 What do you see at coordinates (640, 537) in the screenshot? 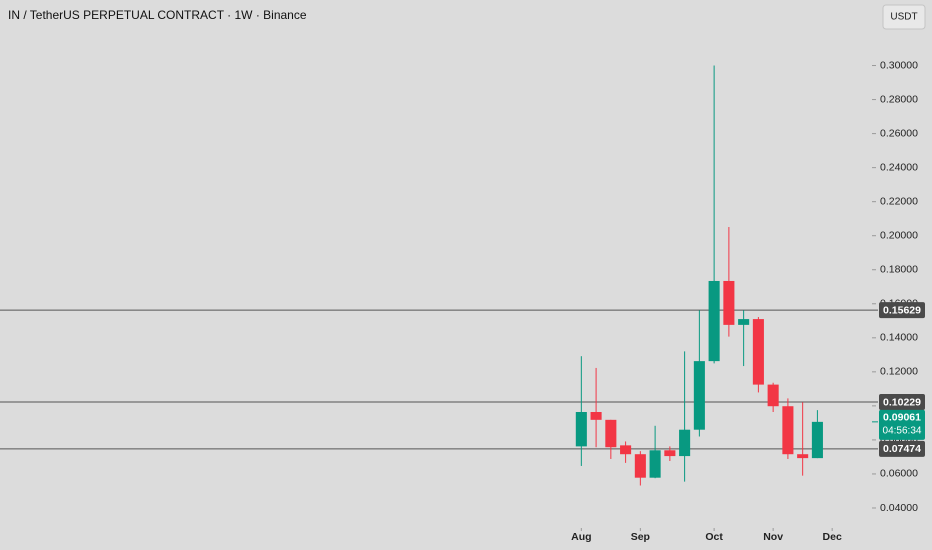
I see `x-tick-label: Sep` at bounding box center [640, 537].